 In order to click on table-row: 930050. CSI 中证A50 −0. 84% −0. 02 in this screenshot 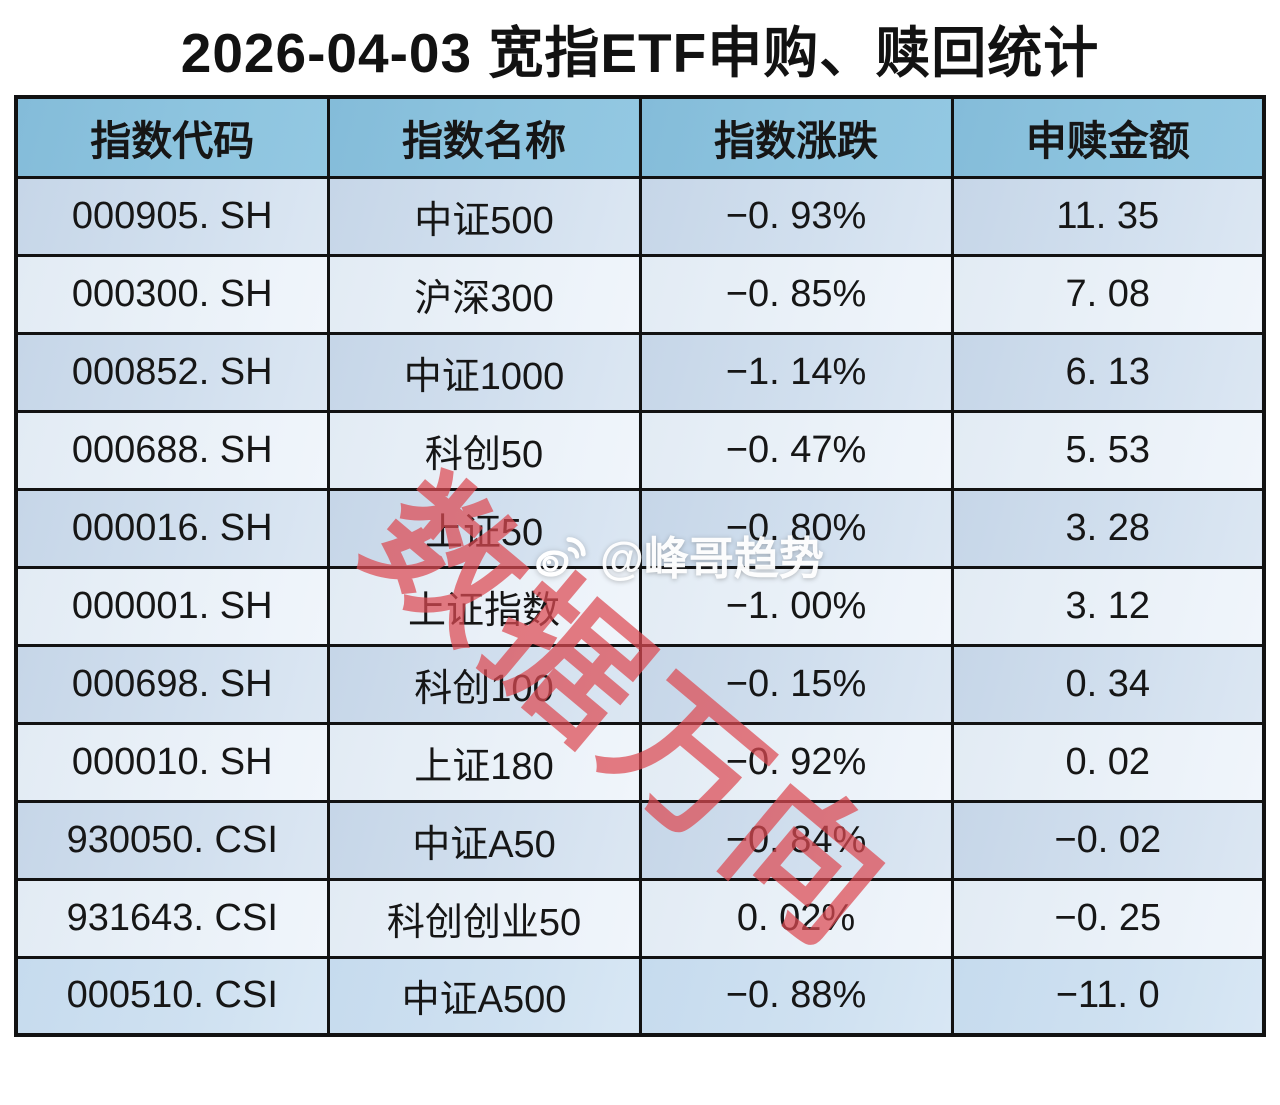, I will do `click(640, 840)`.